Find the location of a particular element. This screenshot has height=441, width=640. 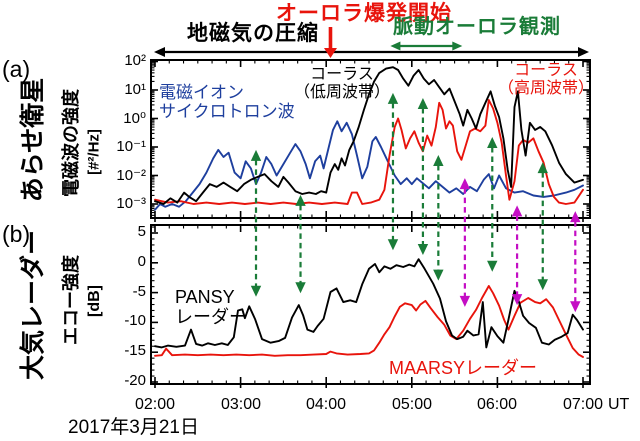

annotation-aurora-onset: オーロラ爆発開始 is located at coordinates (364, 13).